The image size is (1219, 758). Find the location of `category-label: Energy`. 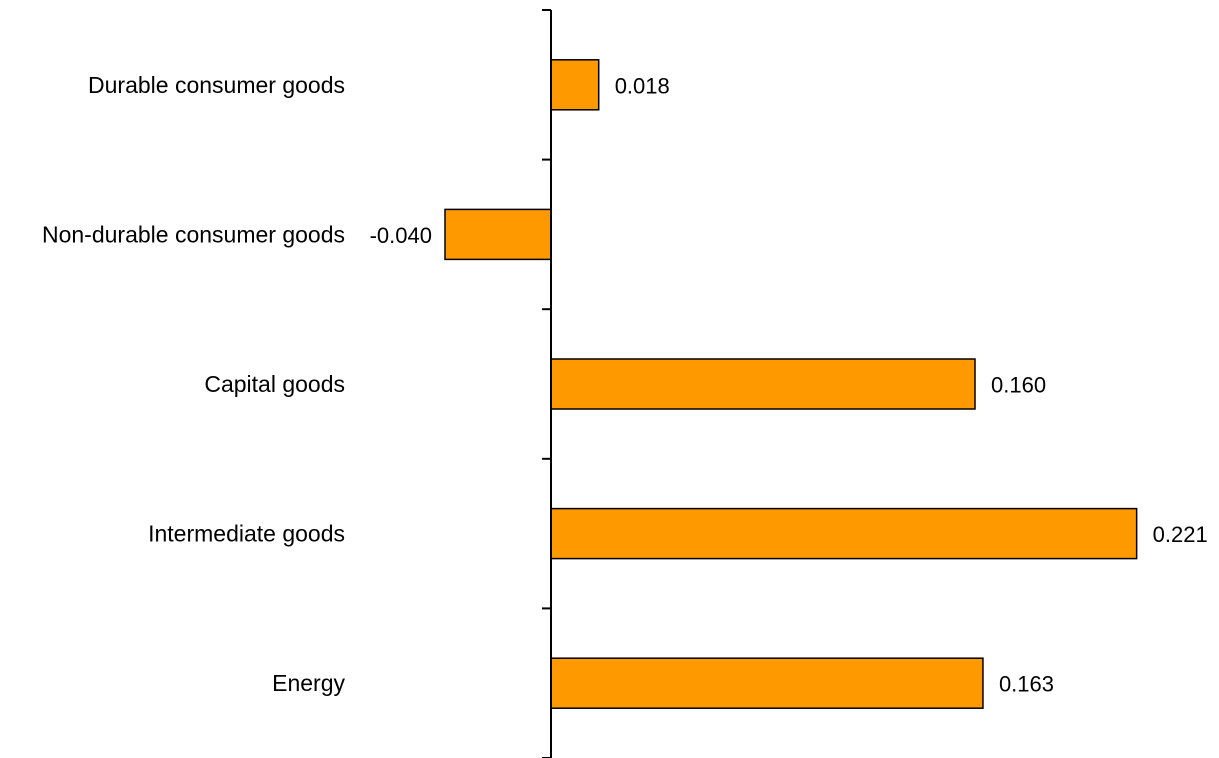

category-label: Energy is located at coordinates (308, 683).